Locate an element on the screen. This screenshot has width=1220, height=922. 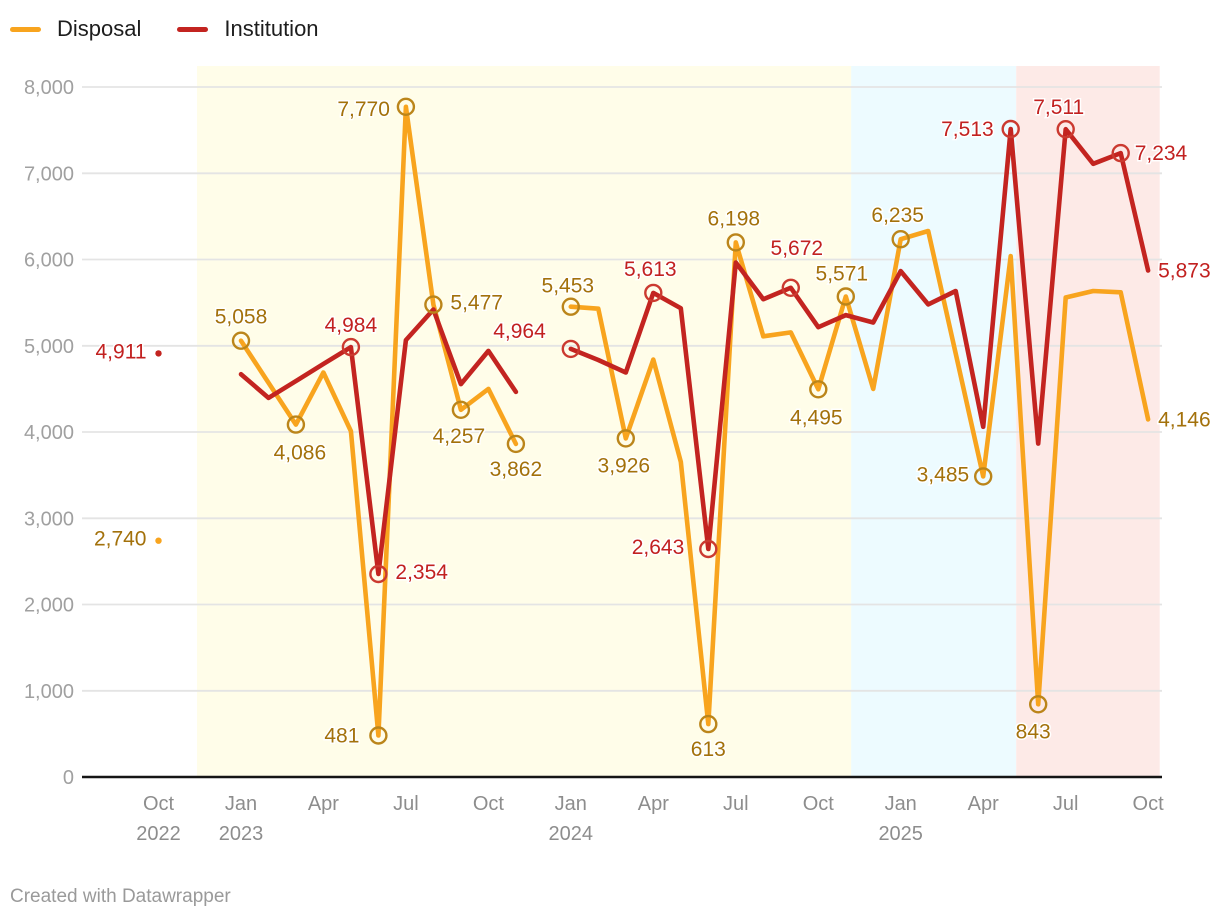
attribution-text: Created with Datawrapper is located at coordinates (120, 896).